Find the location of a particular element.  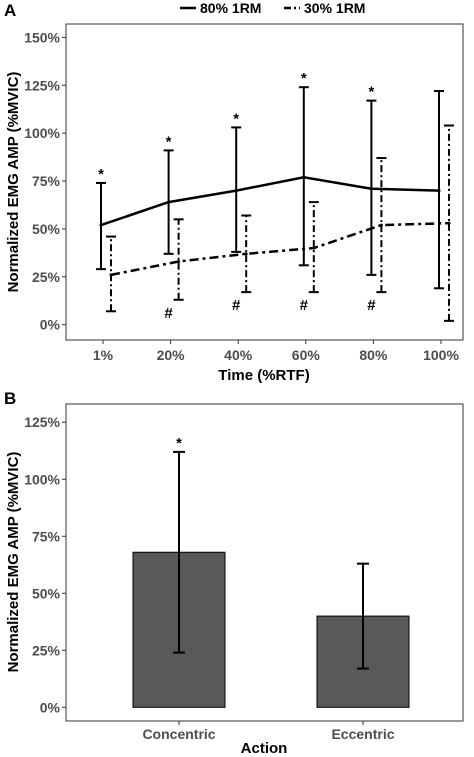

panel-b-x-axis-title: Action is located at coordinates (264, 748).